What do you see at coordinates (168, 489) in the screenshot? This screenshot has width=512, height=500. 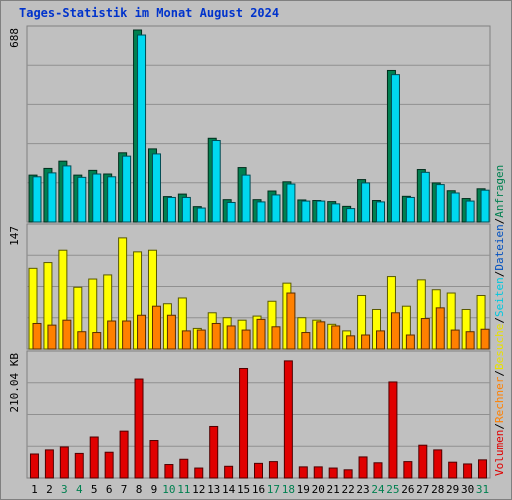 I see `x-tick-label-10: 10` at bounding box center [168, 489].